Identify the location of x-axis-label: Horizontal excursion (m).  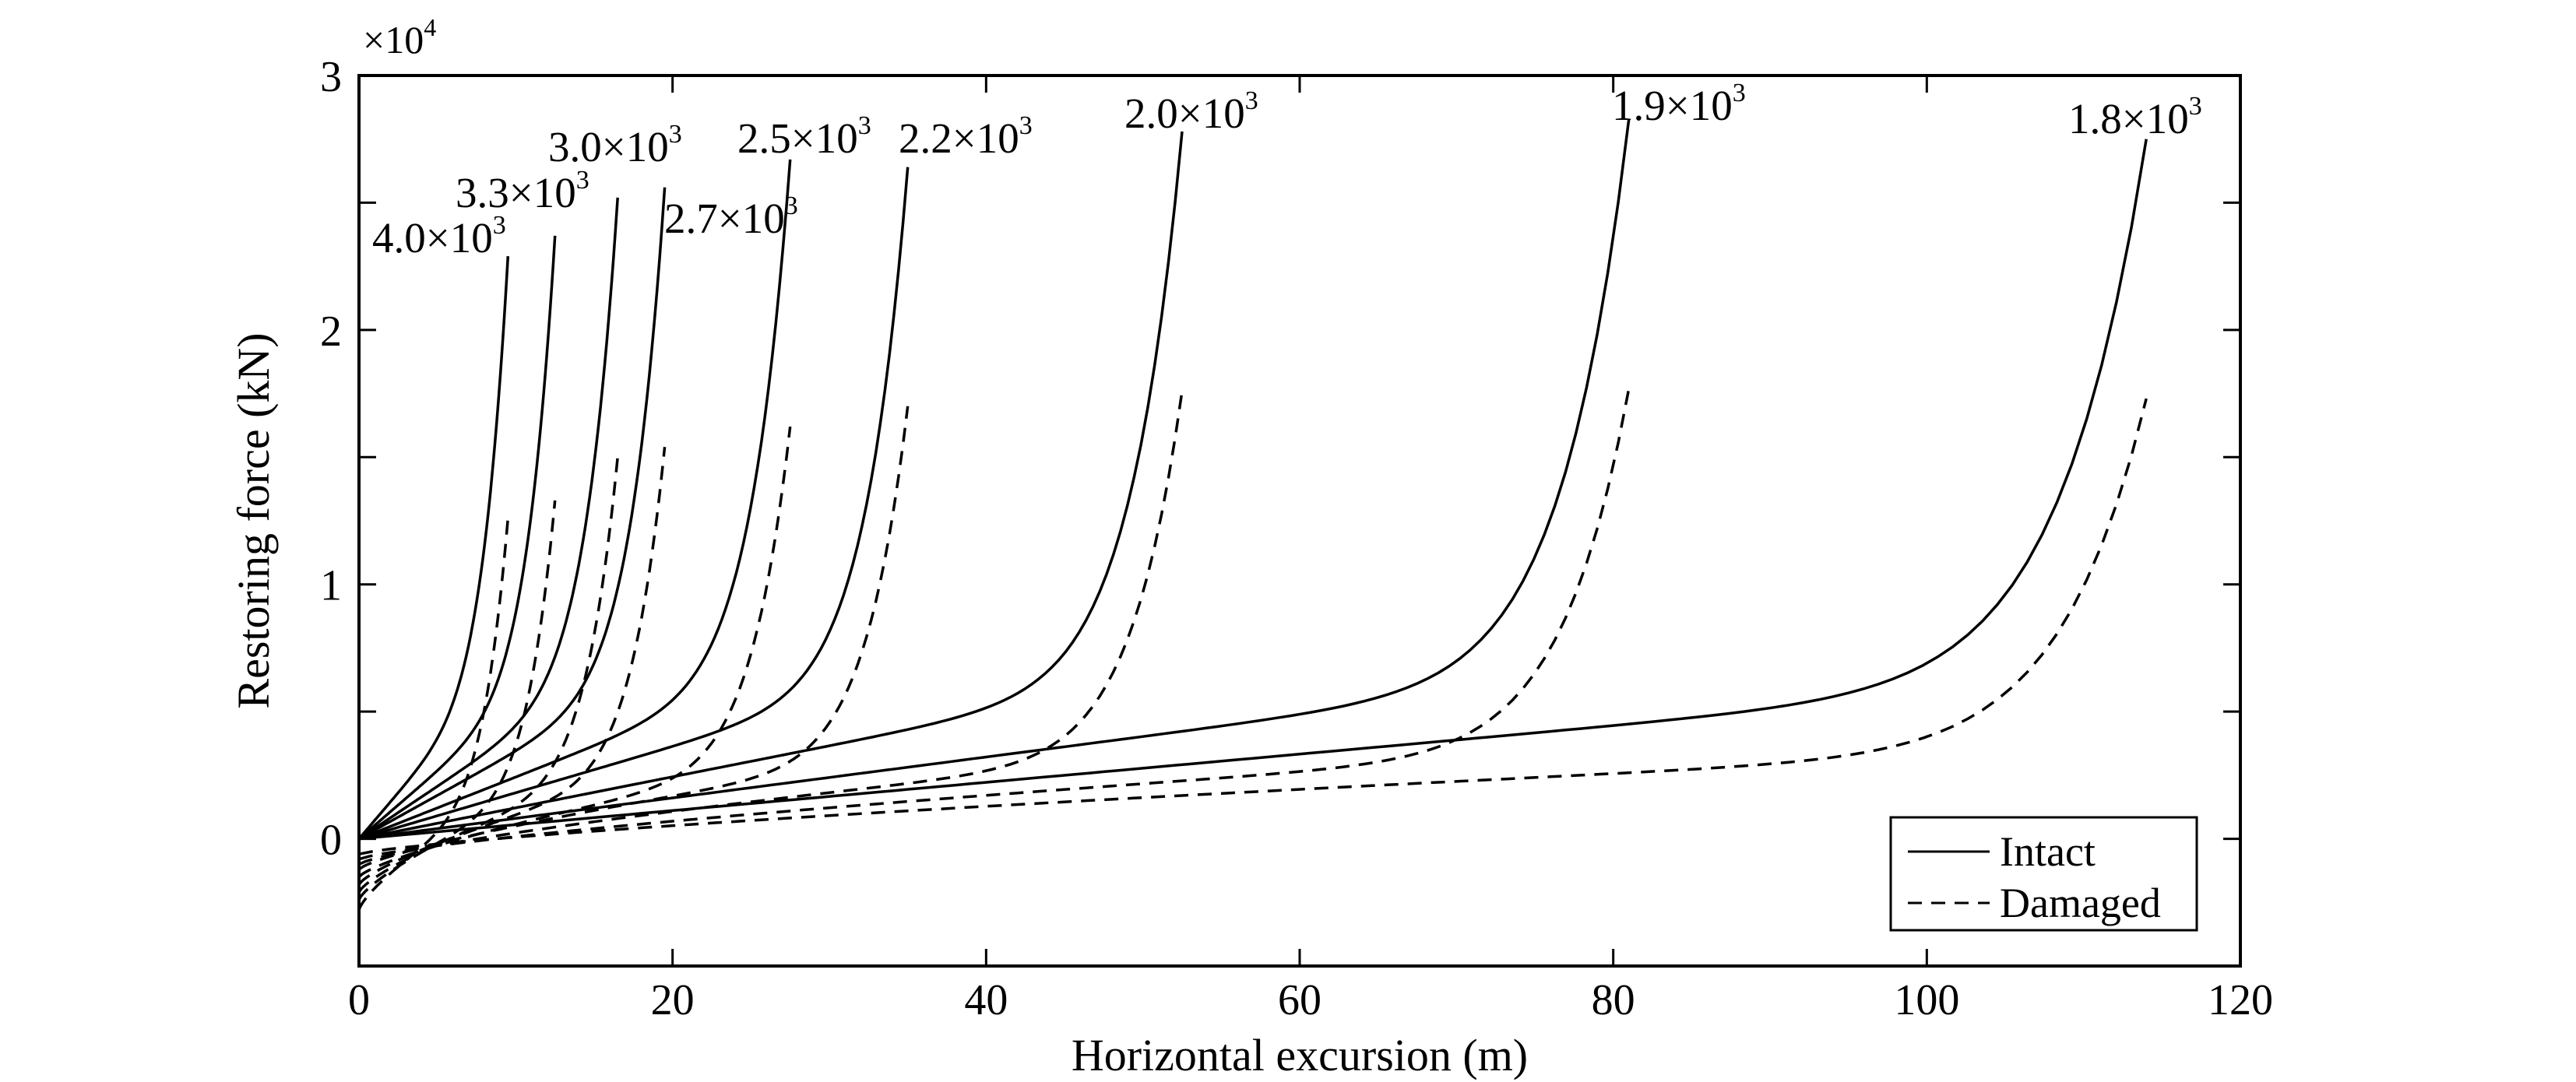
(1300, 1055).